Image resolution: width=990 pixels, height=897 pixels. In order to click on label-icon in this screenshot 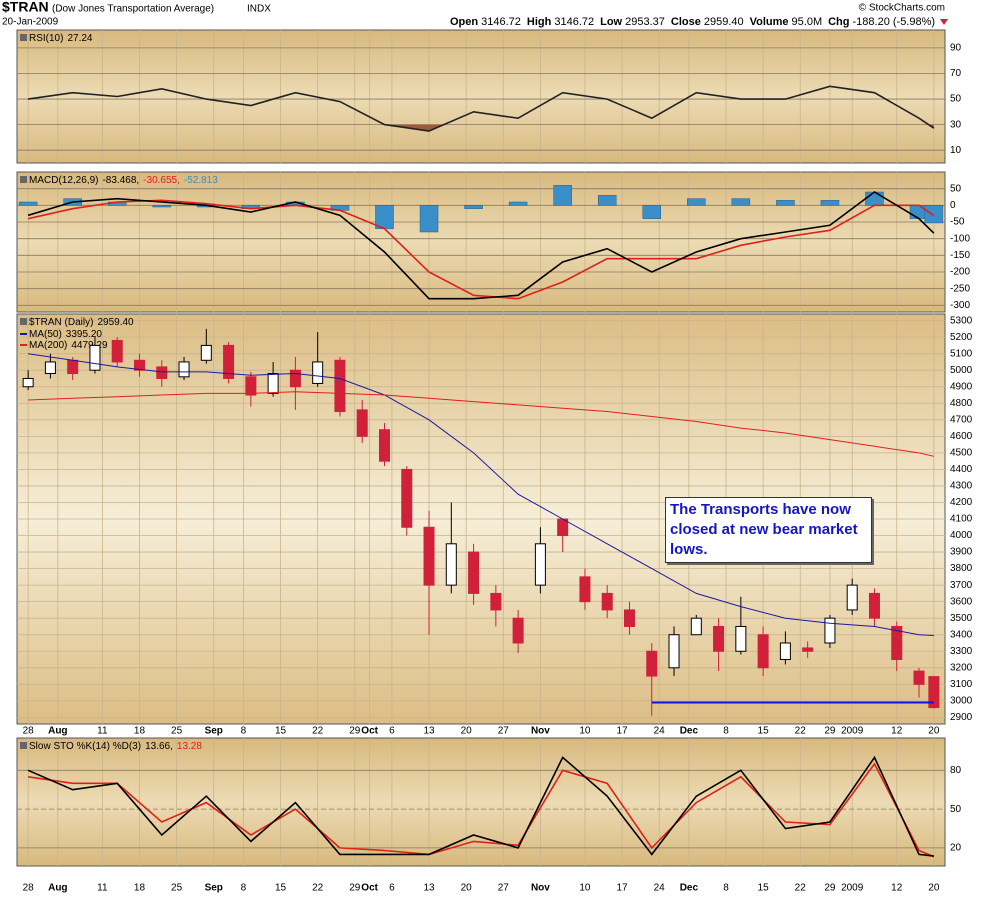, I will do `click(23, 179)`.